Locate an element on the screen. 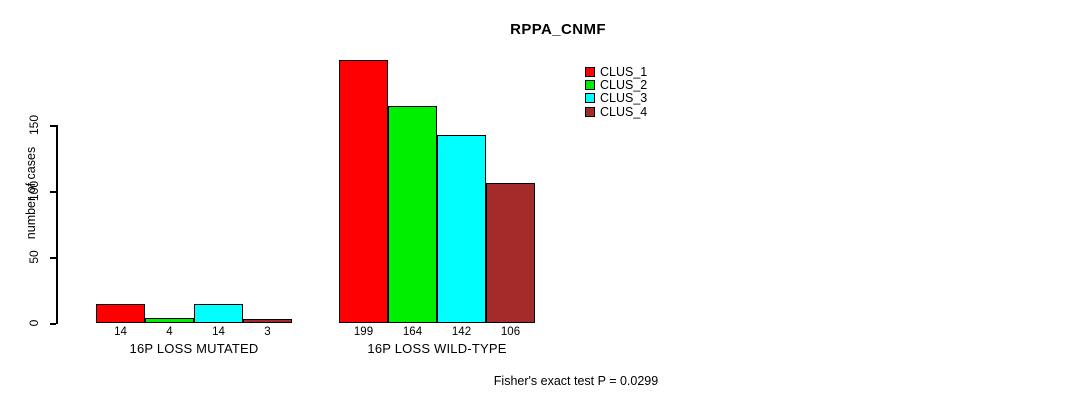 This screenshot has width=1090, height=400. legend-label: CLUS_1 is located at coordinates (624, 72).